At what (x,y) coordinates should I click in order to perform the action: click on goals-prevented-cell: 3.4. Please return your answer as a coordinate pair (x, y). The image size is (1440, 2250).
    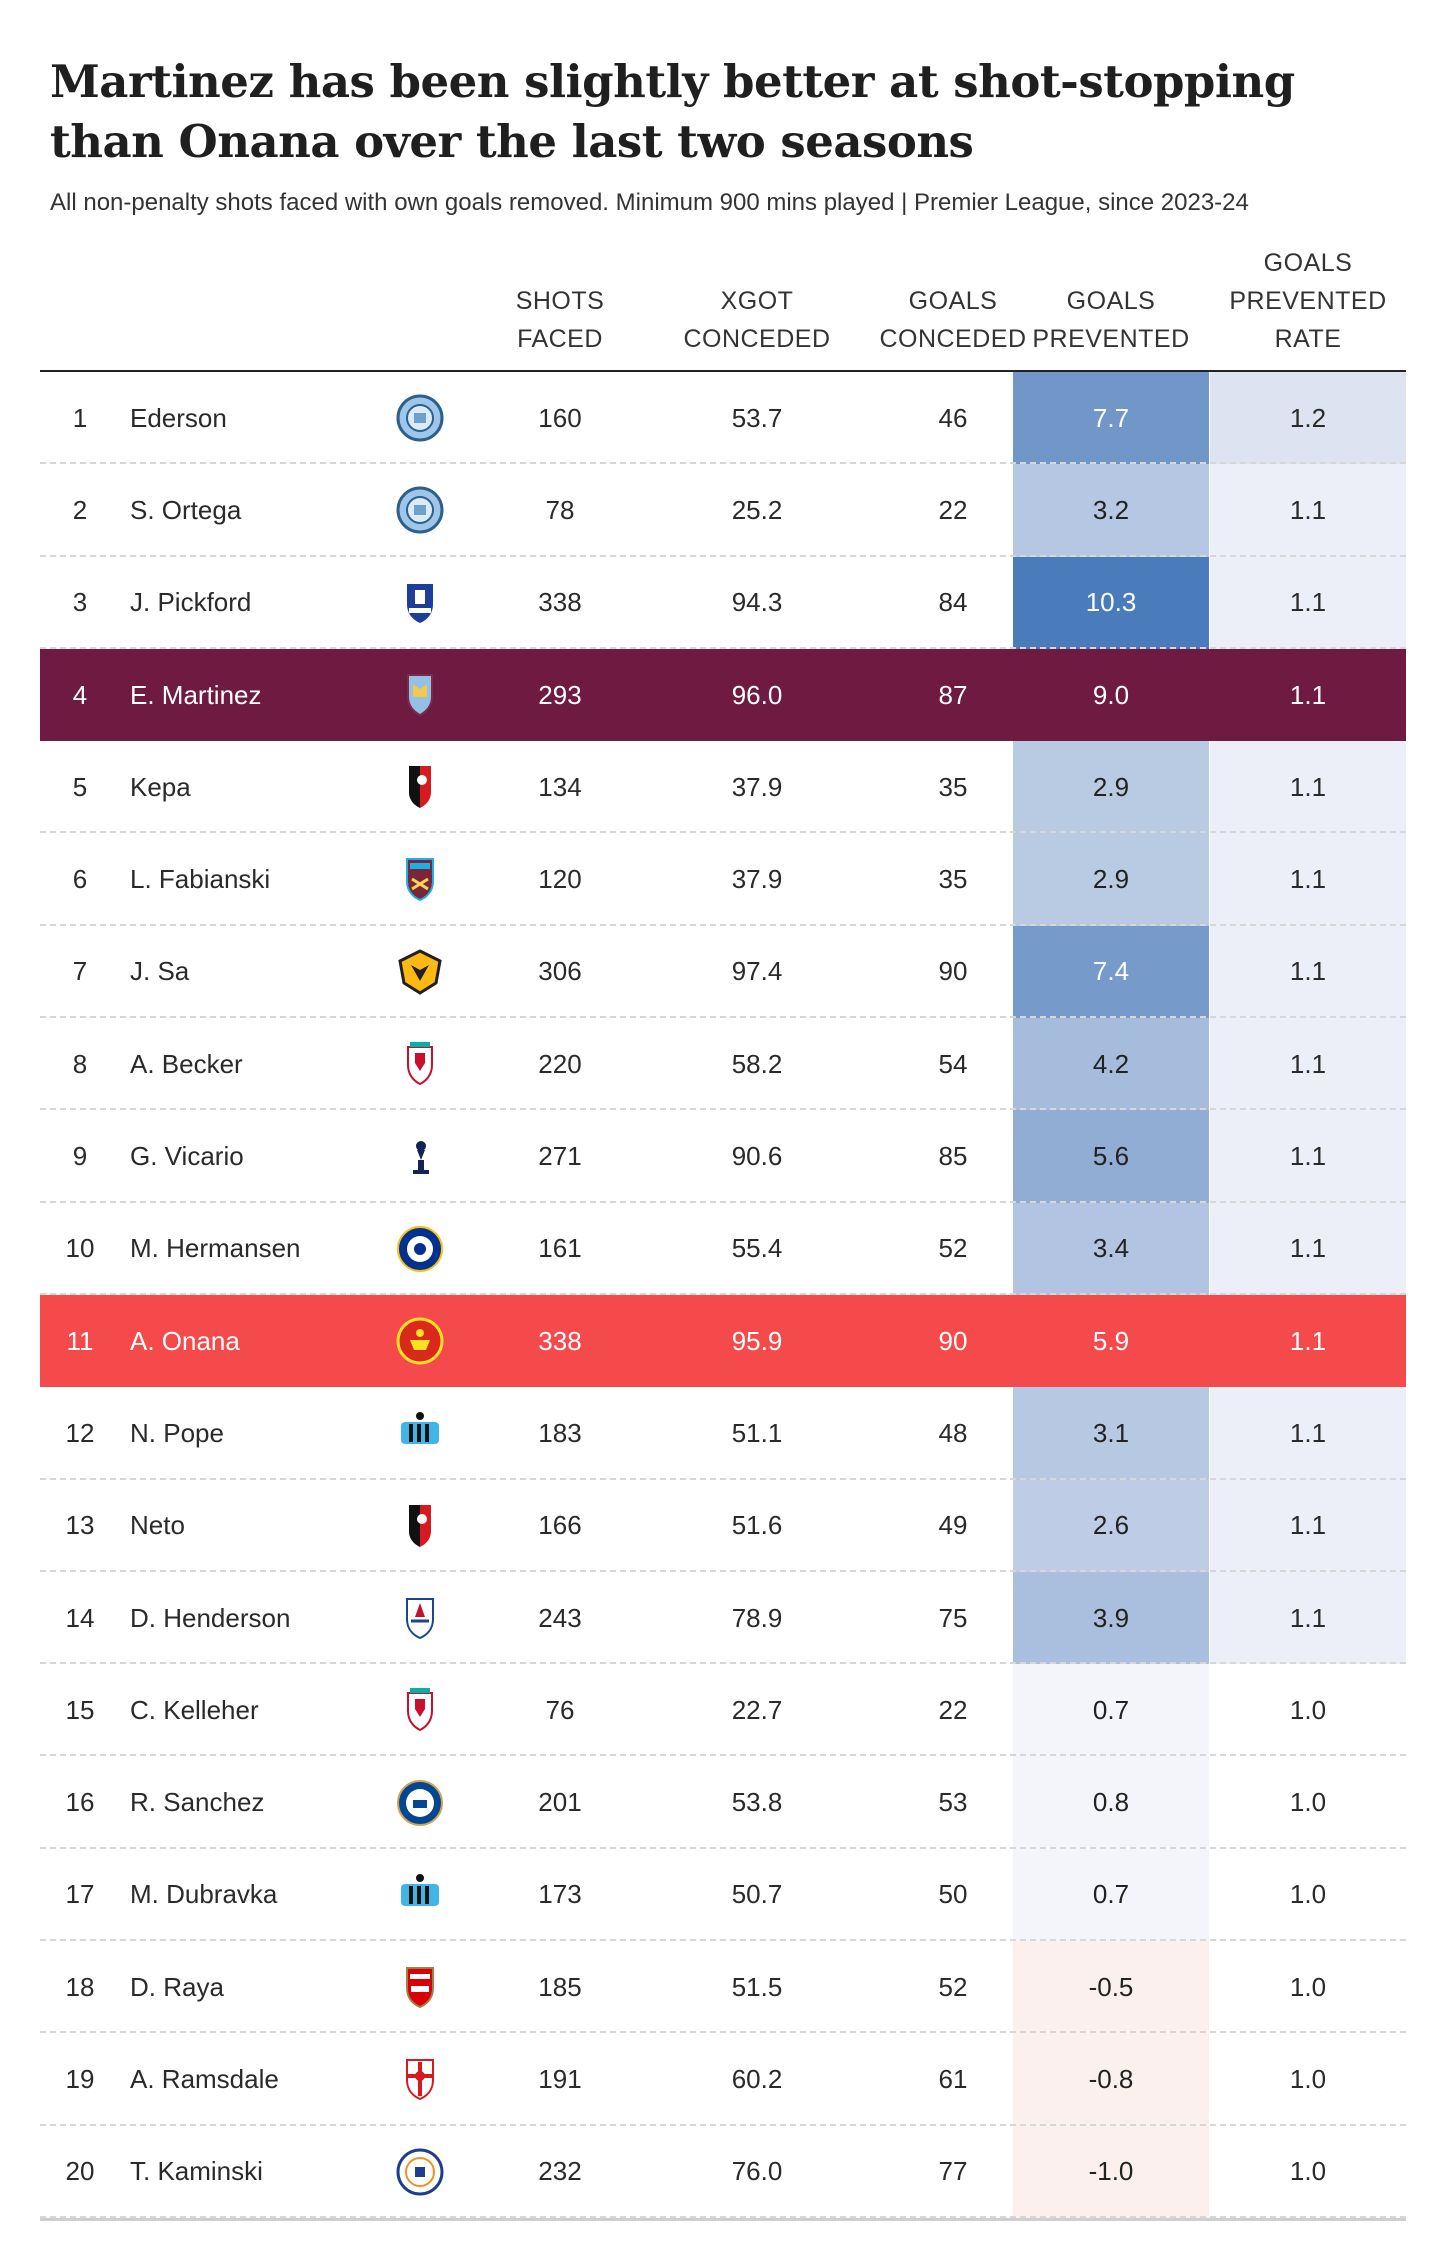
    Looking at the image, I should click on (1111, 1248).